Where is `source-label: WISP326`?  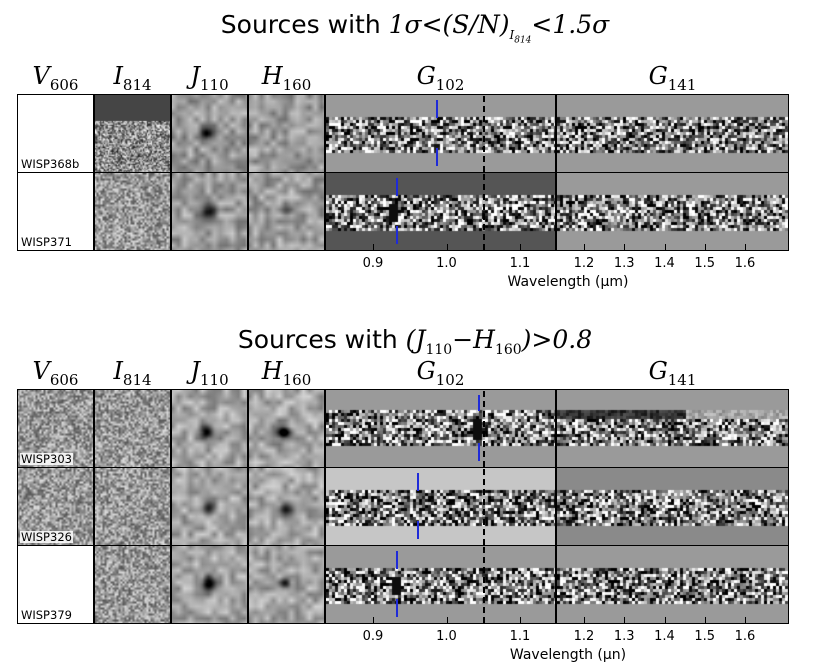 source-label: WISP326 is located at coordinates (46, 537).